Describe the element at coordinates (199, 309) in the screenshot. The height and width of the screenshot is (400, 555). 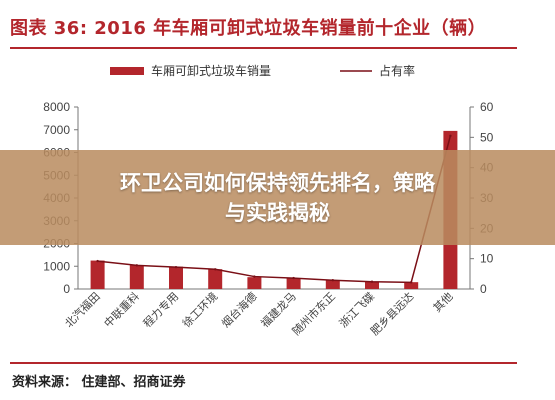
I see `x-tick-label: 徐工环境` at that location.